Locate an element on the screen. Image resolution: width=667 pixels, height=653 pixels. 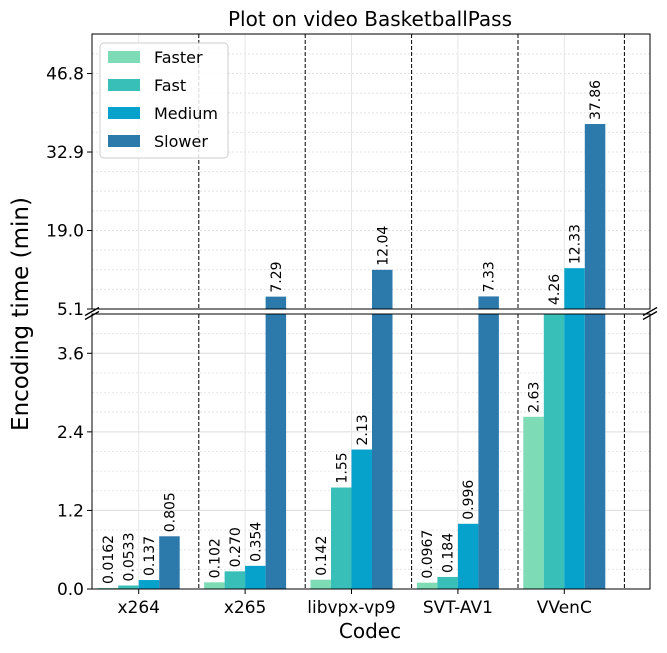
legend: Faster Fast Medium Slower is located at coordinates (164, 100).